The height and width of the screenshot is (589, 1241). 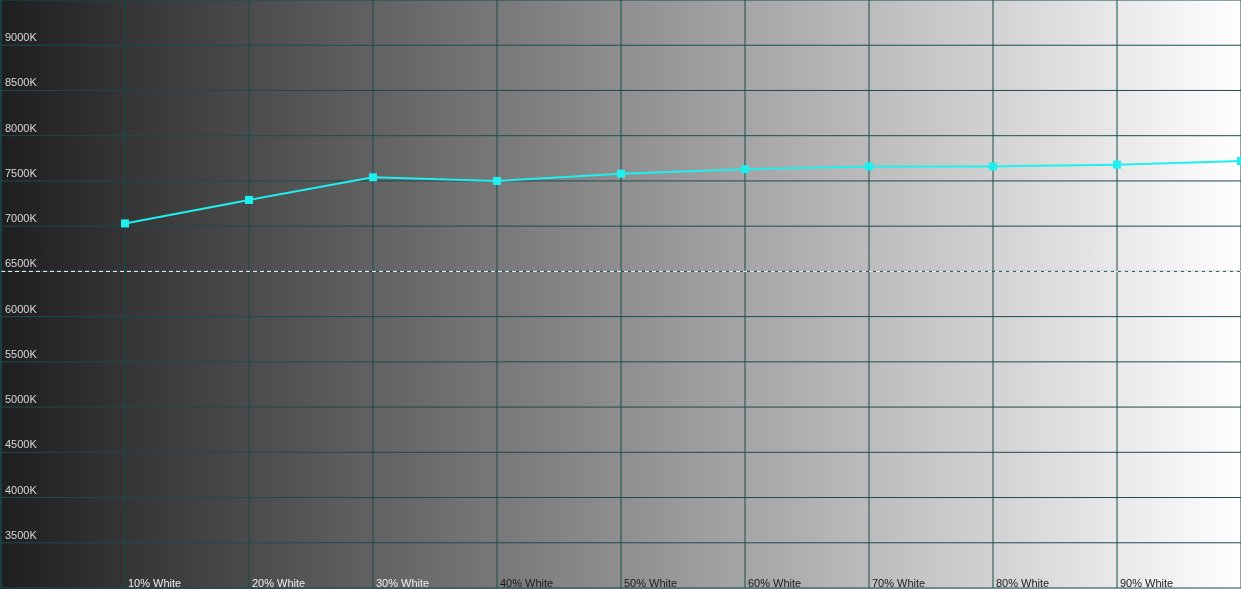 What do you see at coordinates (21, 489) in the screenshot?
I see `y-tick-label: 4000K` at bounding box center [21, 489].